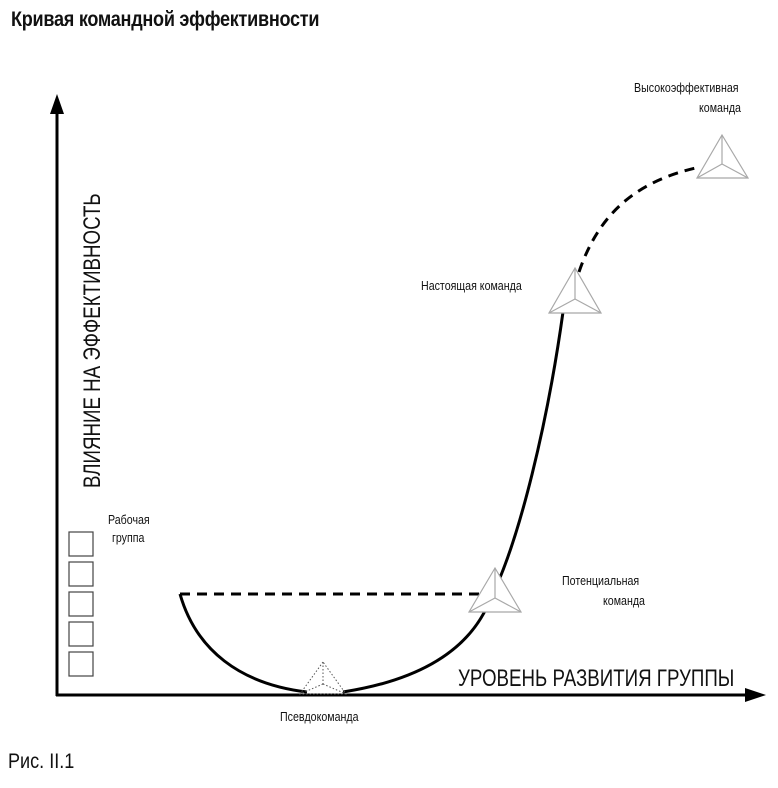 The height and width of the screenshot is (788, 778). I want to click on curve-dip-to-pseudo-team, so click(243, 643).